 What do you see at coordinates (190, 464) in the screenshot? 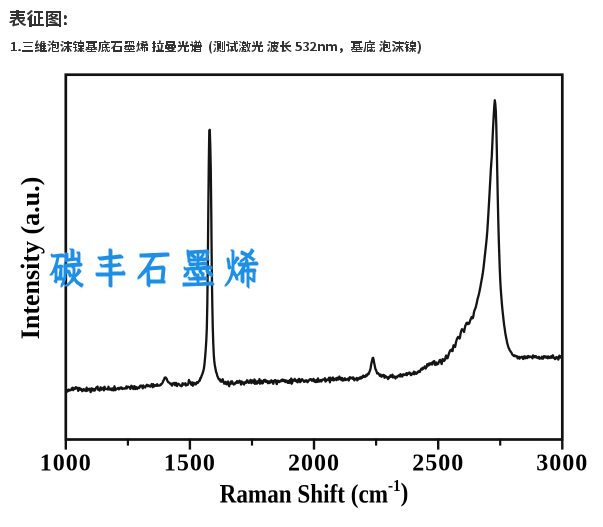
I see `x-tick-label-1500: 1500` at bounding box center [190, 464].